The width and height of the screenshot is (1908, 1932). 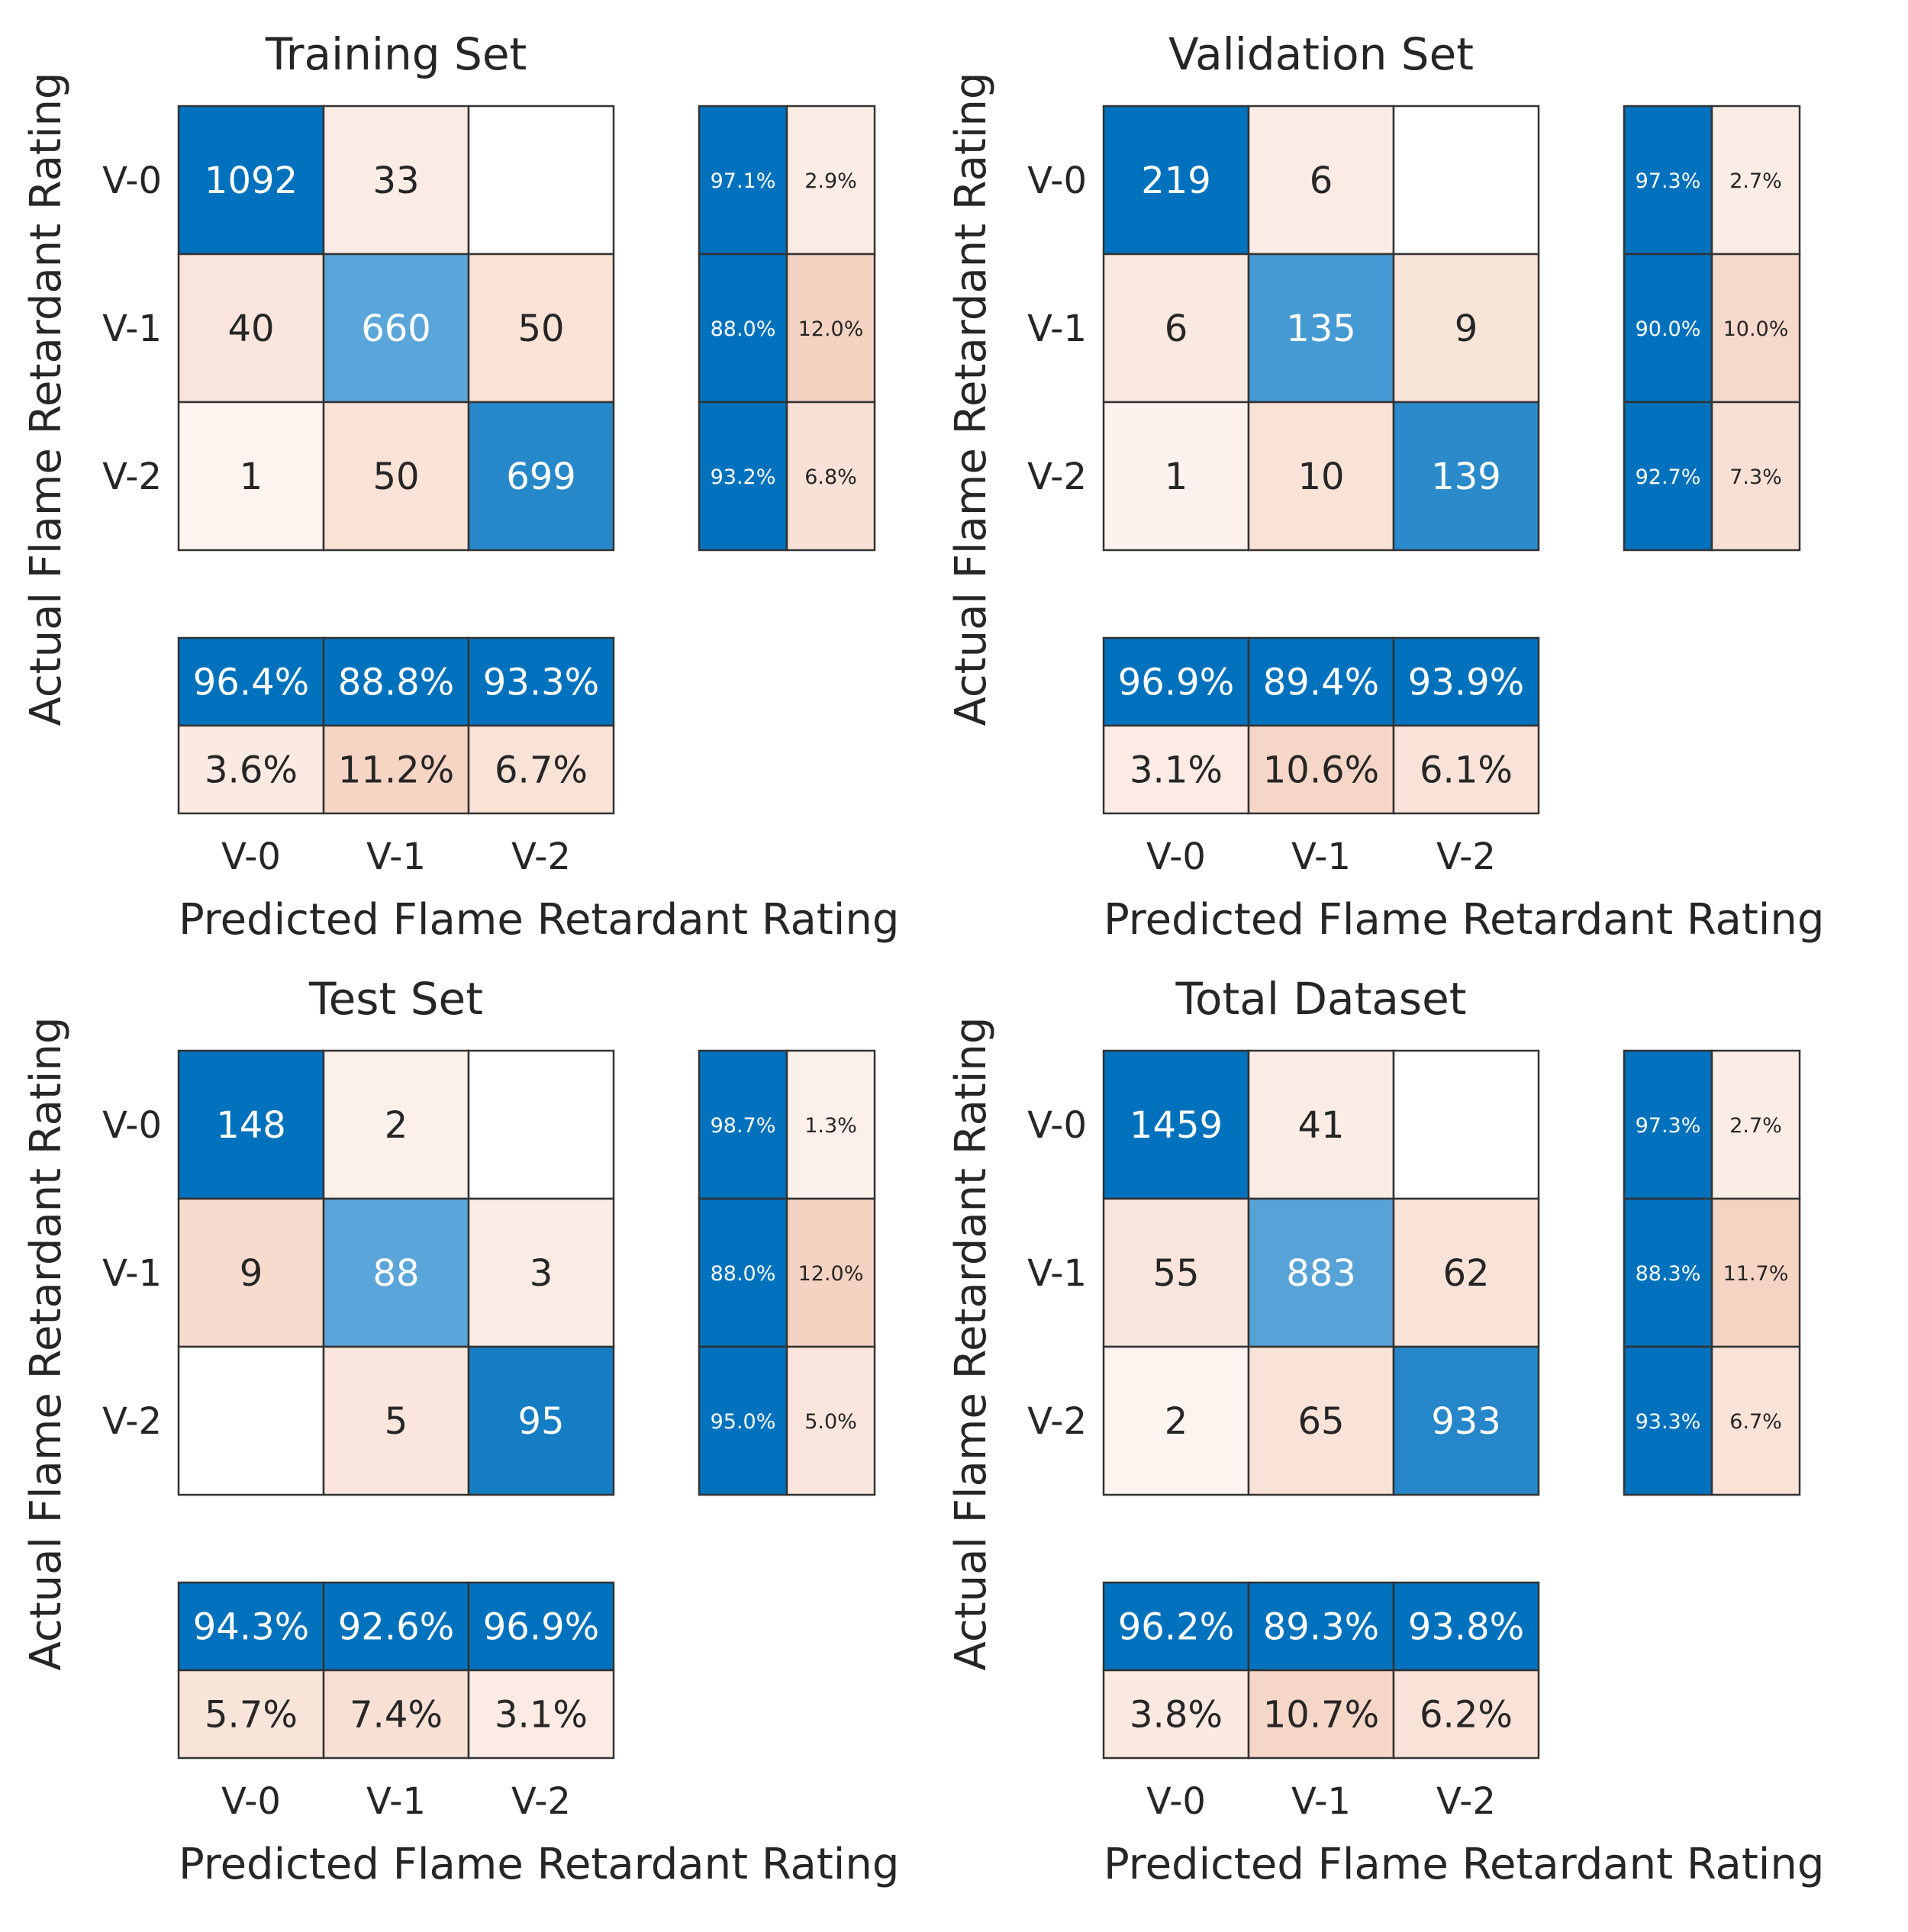 What do you see at coordinates (1321, 1273) in the screenshot?
I see `cell-count: 883` at bounding box center [1321, 1273].